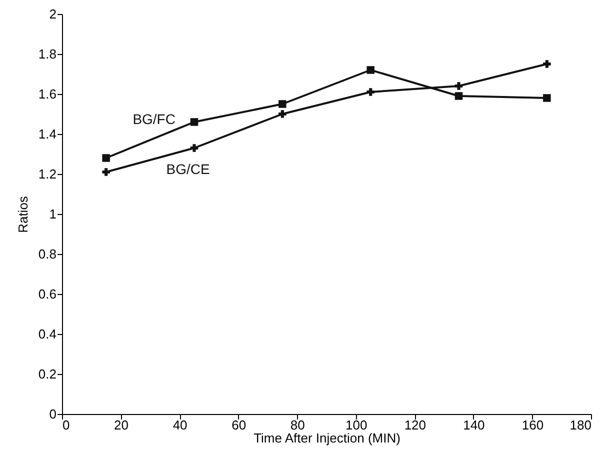 The height and width of the screenshot is (449, 605). Describe the element at coordinates (188, 169) in the screenshot. I see `series-label: BG/CE` at that location.